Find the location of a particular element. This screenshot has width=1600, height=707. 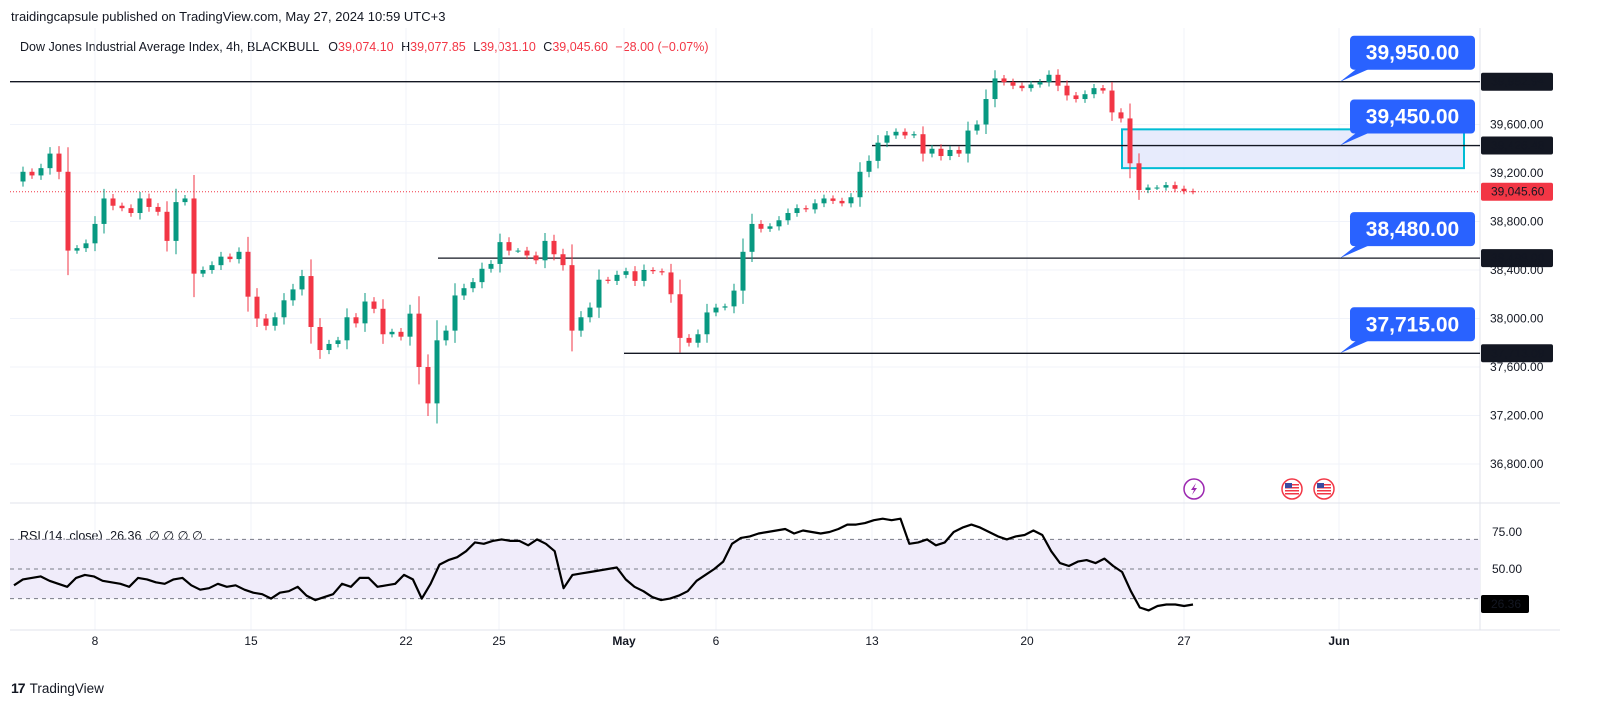

open-value: 39,074.10 is located at coordinates (366, 47).